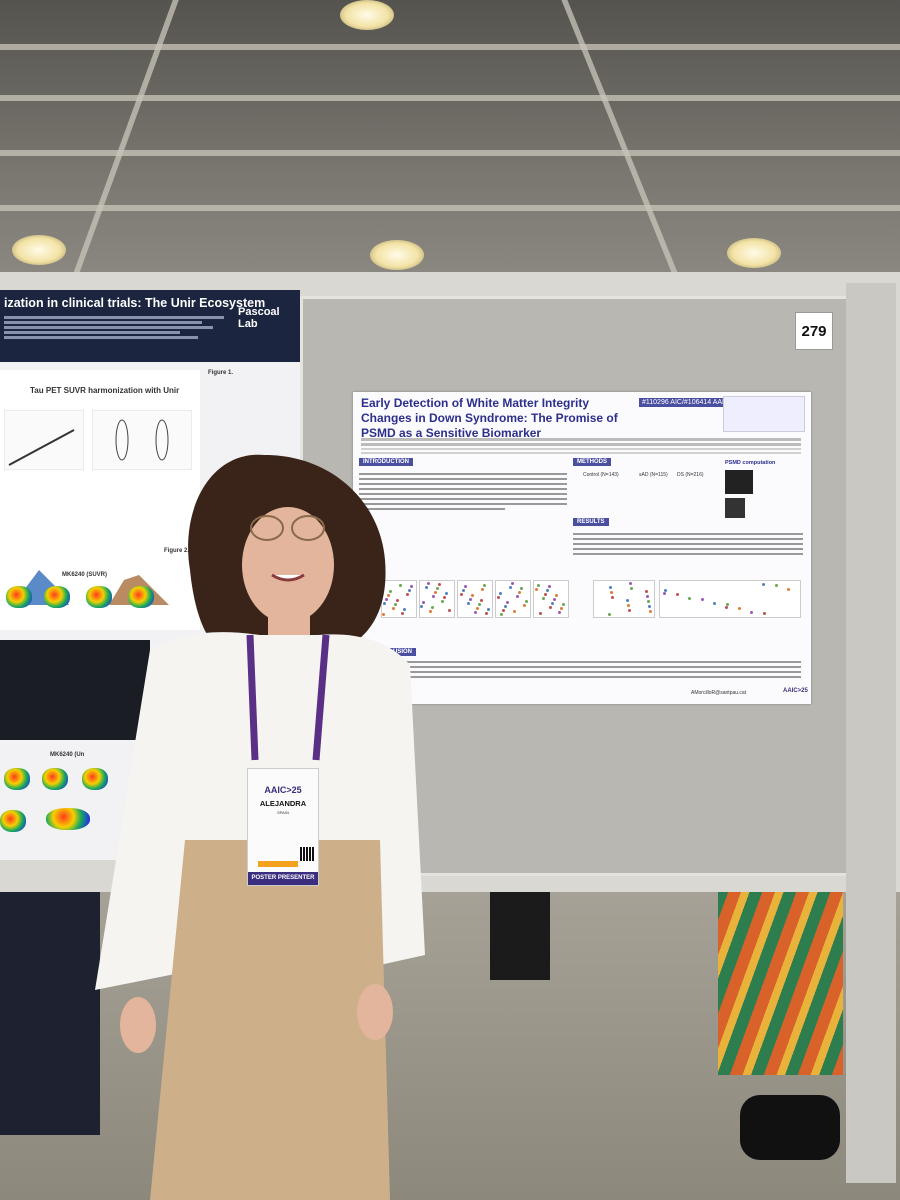 The image size is (900, 1200). What do you see at coordinates (288, 697) in the screenshot?
I see `lanyard` at bounding box center [288, 697].